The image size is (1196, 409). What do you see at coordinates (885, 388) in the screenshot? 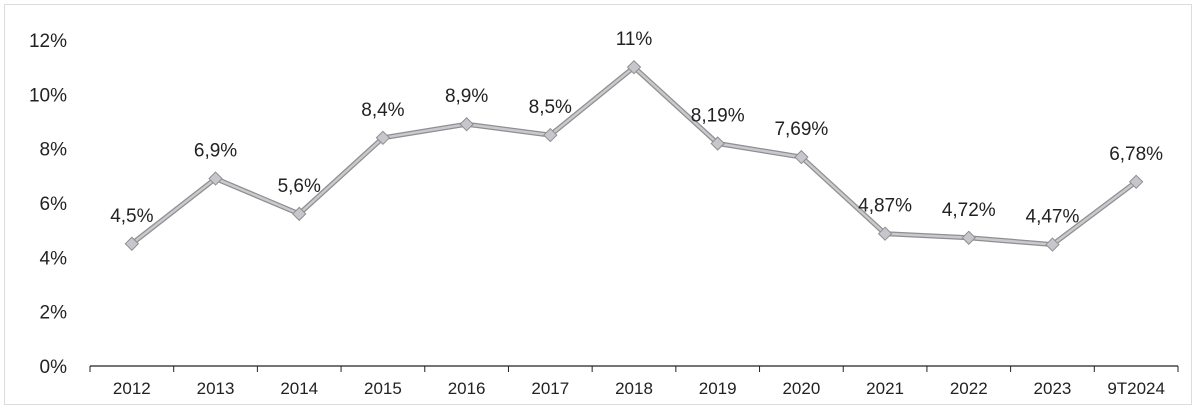
I see `x-tick-label: 2021` at bounding box center [885, 388].